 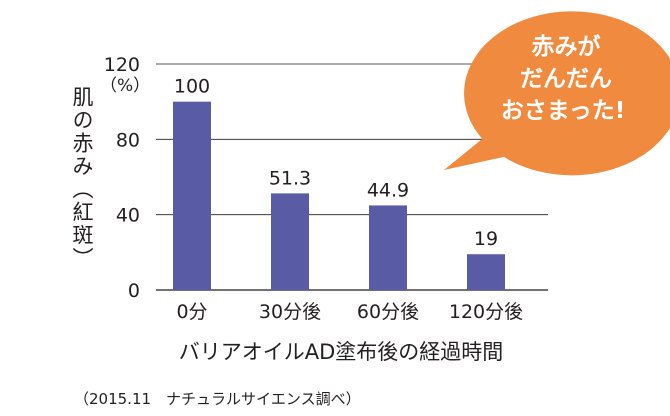 What do you see at coordinates (125, 86) in the screenshot?
I see `y-axis-unit: （%）` at bounding box center [125, 86].